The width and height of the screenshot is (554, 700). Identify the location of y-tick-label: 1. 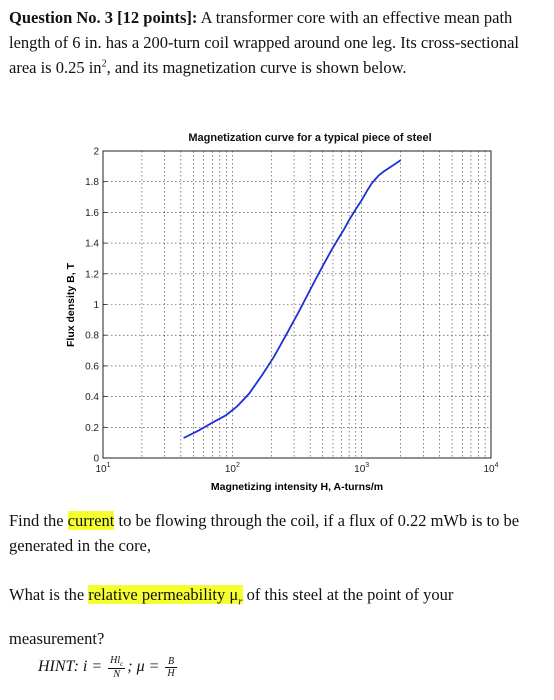
(96, 305).